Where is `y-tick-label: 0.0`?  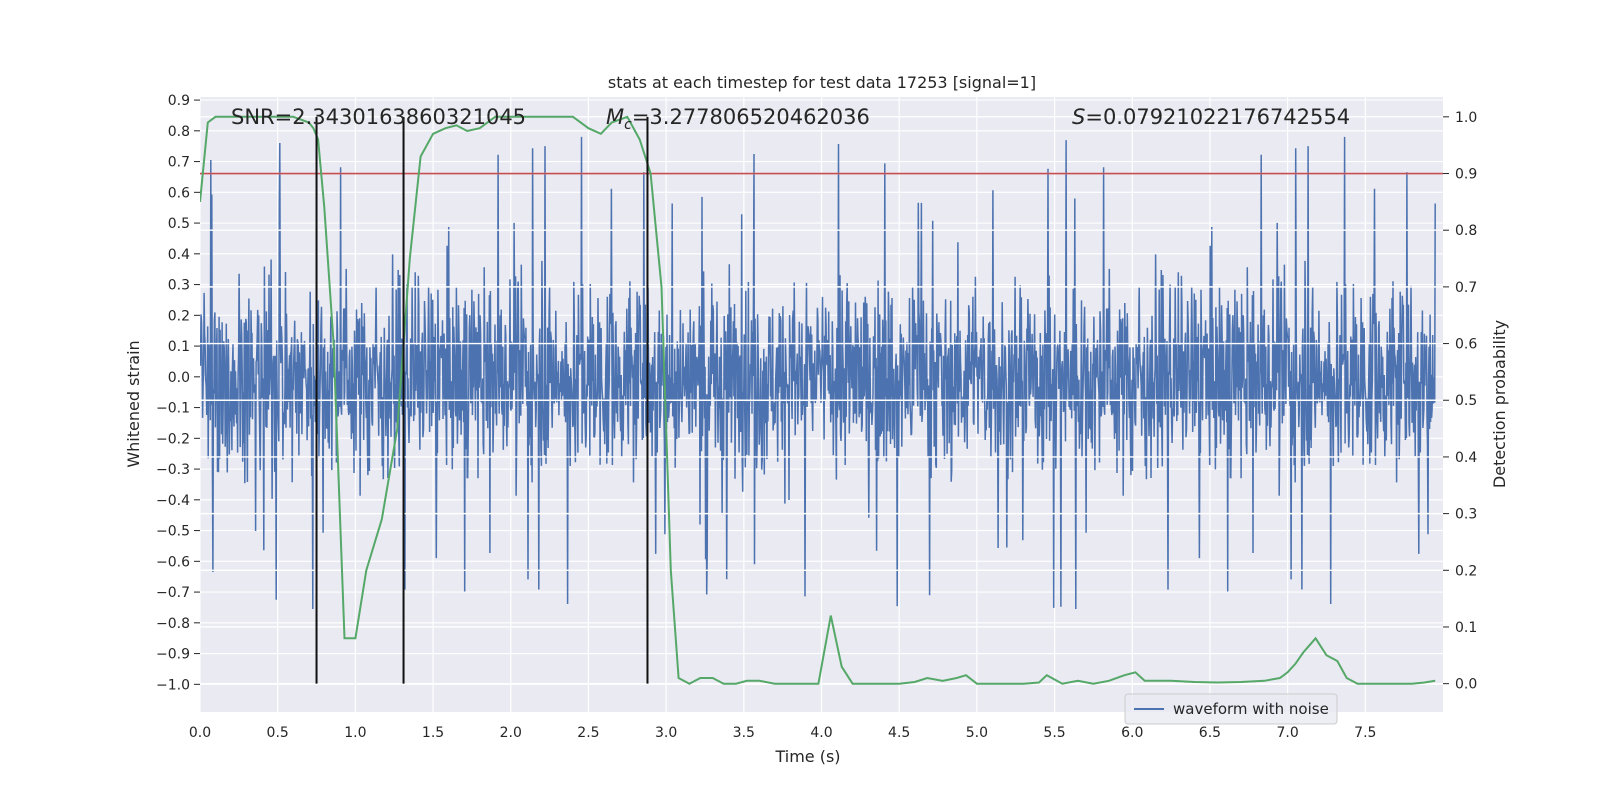 y-tick-label: 0.0 is located at coordinates (179, 378).